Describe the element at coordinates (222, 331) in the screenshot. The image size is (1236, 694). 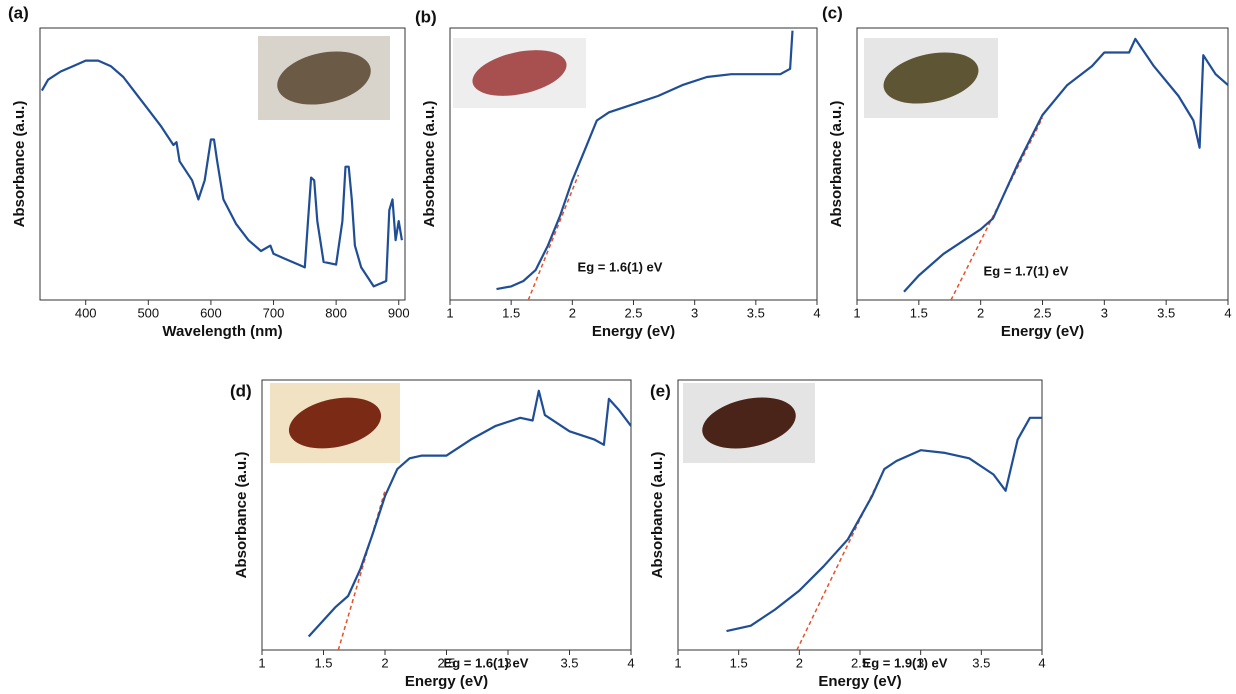
I see `x-axis-label: Wavelength (nm)` at that location.